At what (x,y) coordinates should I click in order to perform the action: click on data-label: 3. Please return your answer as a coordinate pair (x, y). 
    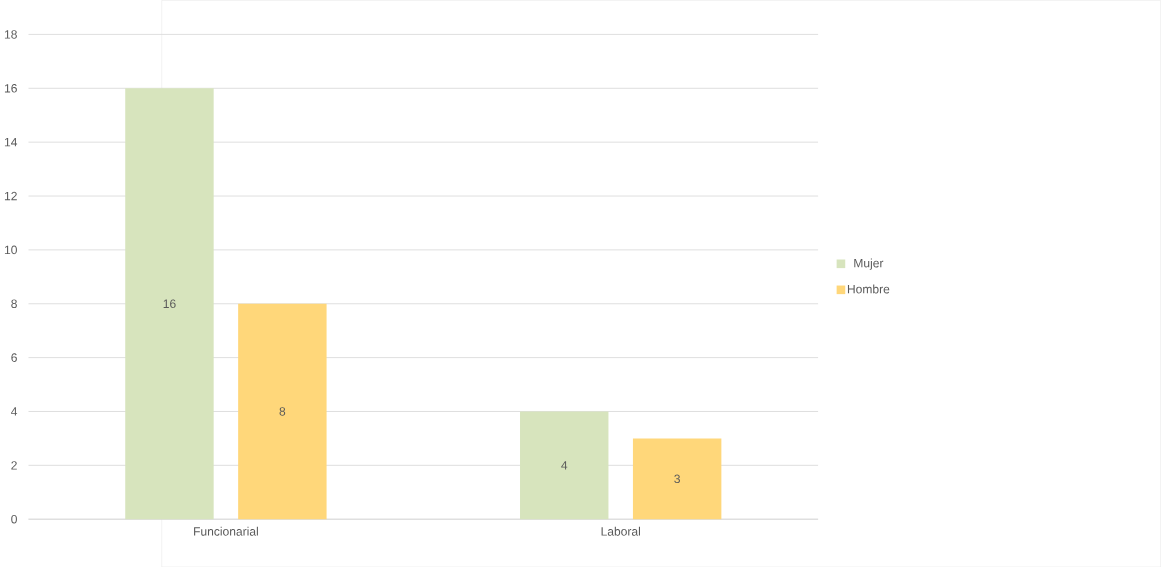
    Looking at the image, I should click on (677, 478).